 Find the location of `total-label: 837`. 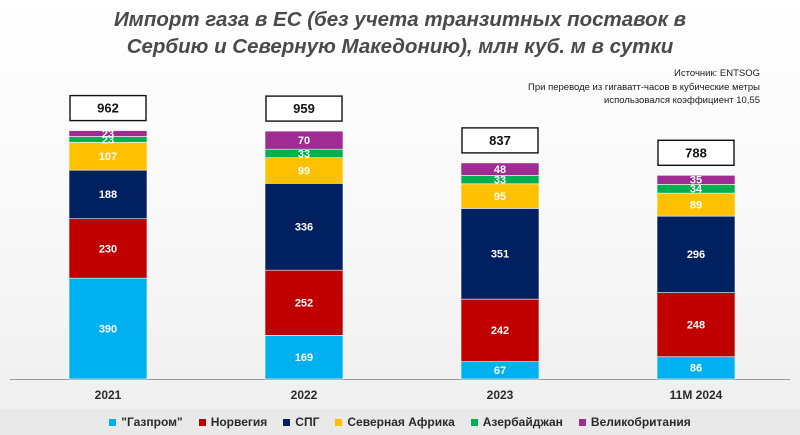

total-label: 837 is located at coordinates (500, 140).